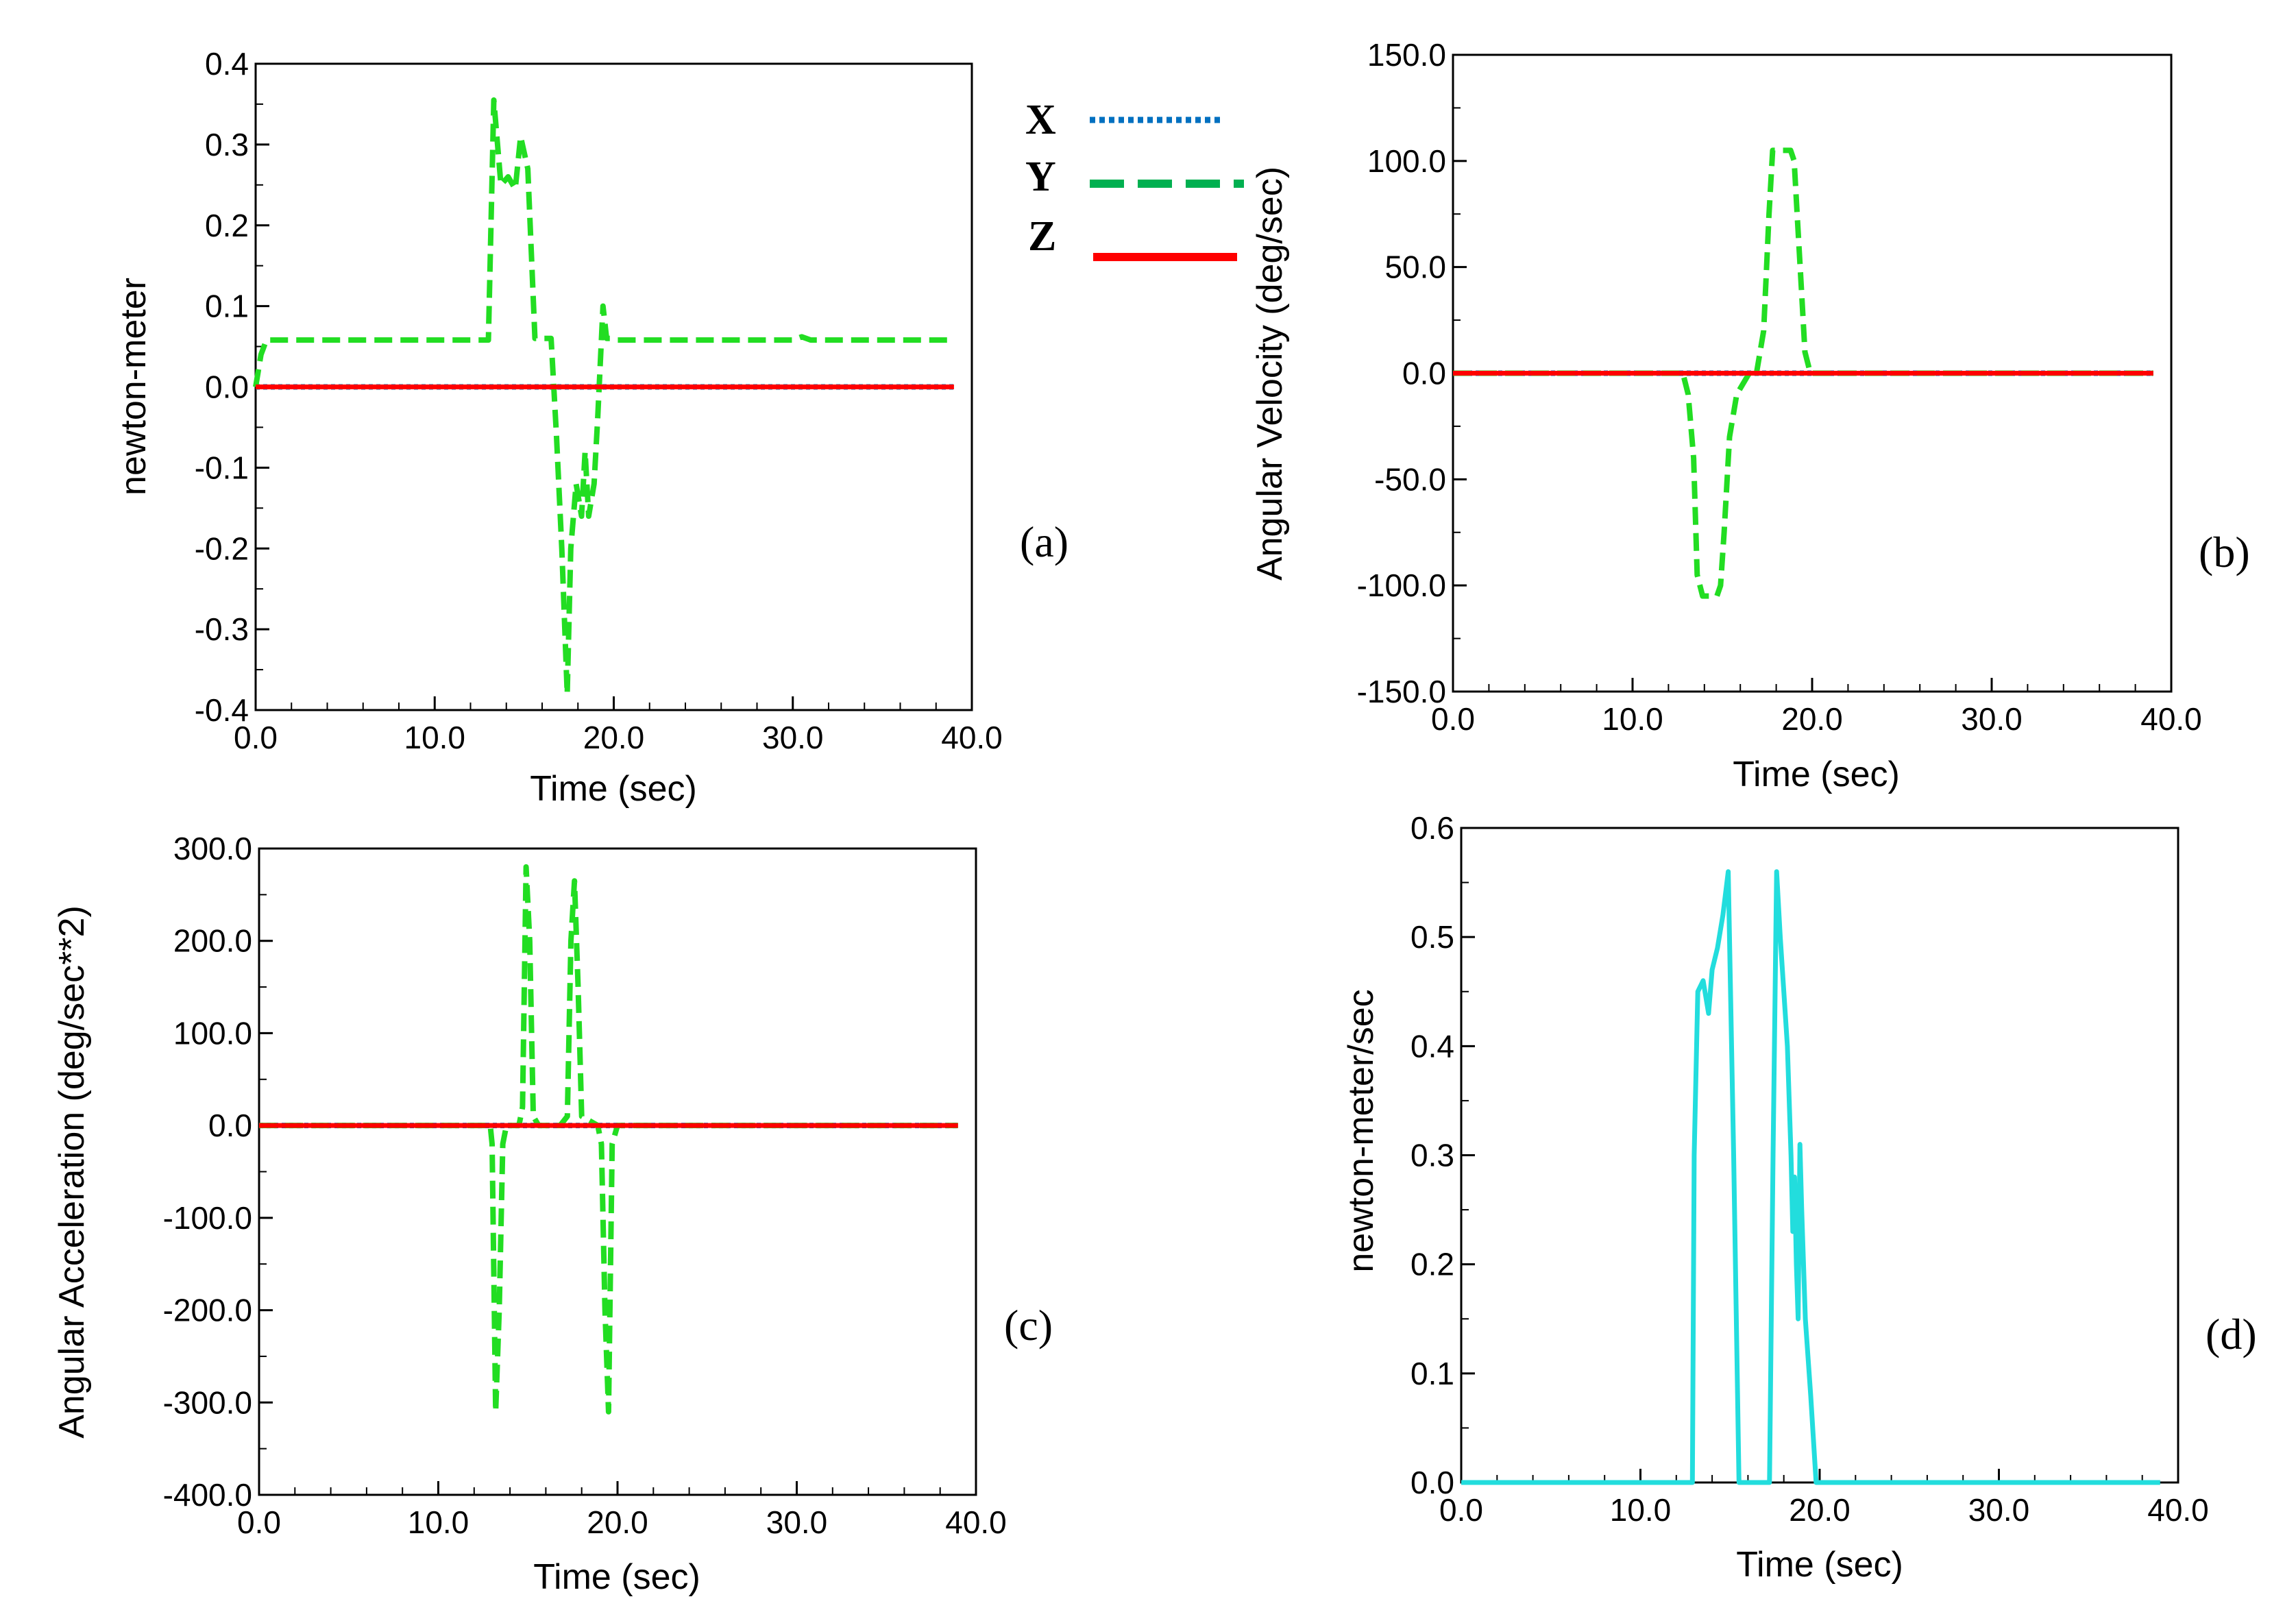 The width and height of the screenshot is (2296, 1623). Describe the element at coordinates (1432, 1046) in the screenshot. I see `y-tick-label-d: 0.4` at that location.